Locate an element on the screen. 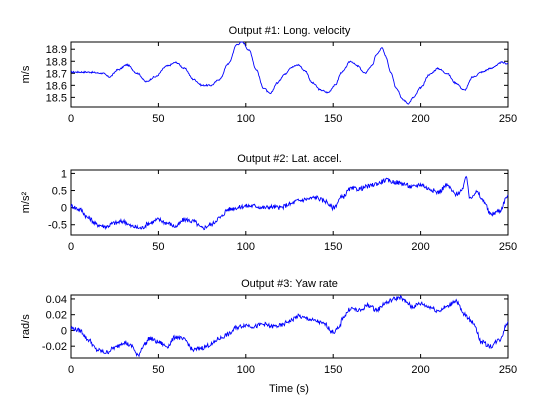  x-tick-label-yaw-rate: 100 is located at coordinates (246, 370).